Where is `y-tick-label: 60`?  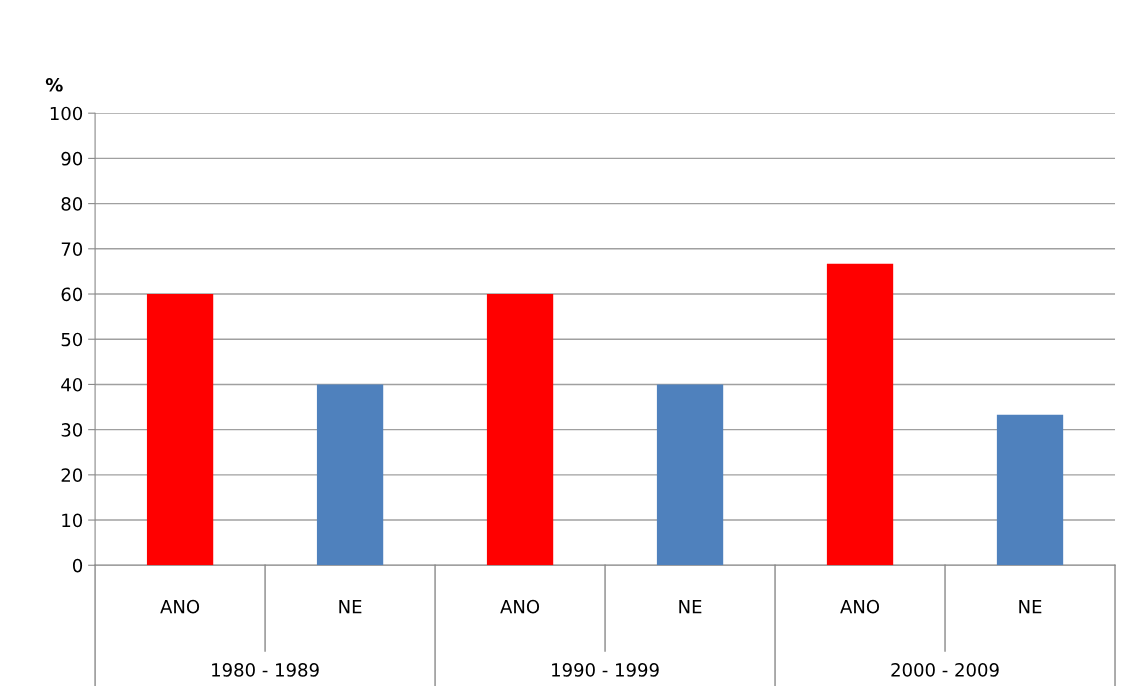 y-tick-label: 60 is located at coordinates (72, 294).